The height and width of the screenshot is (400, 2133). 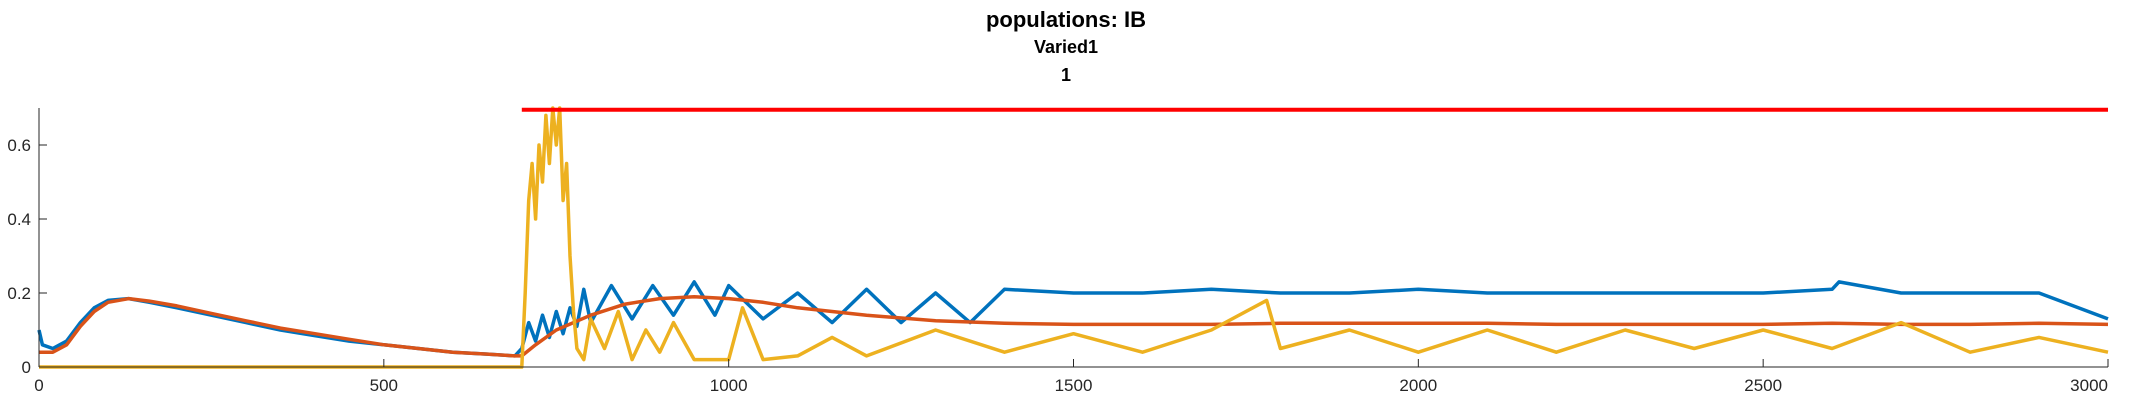 What do you see at coordinates (2089, 385) in the screenshot?
I see `x-tick-label: 3000` at bounding box center [2089, 385].